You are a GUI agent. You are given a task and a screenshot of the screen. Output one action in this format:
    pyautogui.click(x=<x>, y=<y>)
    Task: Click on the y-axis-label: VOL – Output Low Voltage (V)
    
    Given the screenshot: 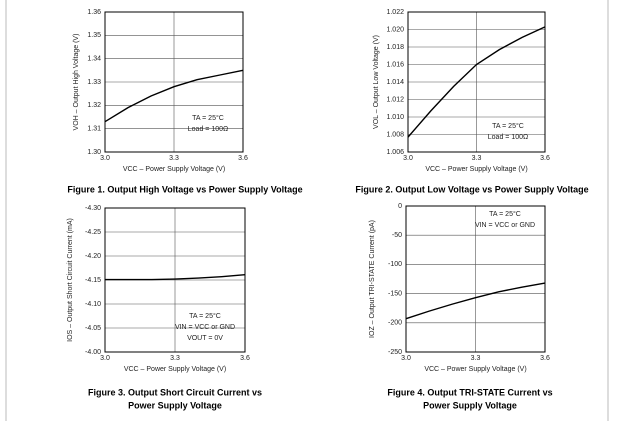 What is the action you would take?
    pyautogui.click(x=376, y=82)
    